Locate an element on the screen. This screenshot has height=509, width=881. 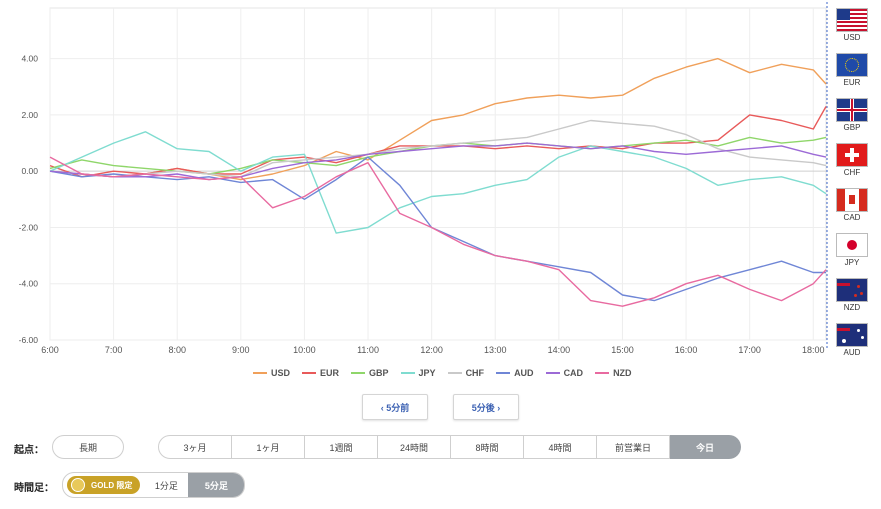
timeframe-option-1min: 1分足 is located at coordinates (166, 485).